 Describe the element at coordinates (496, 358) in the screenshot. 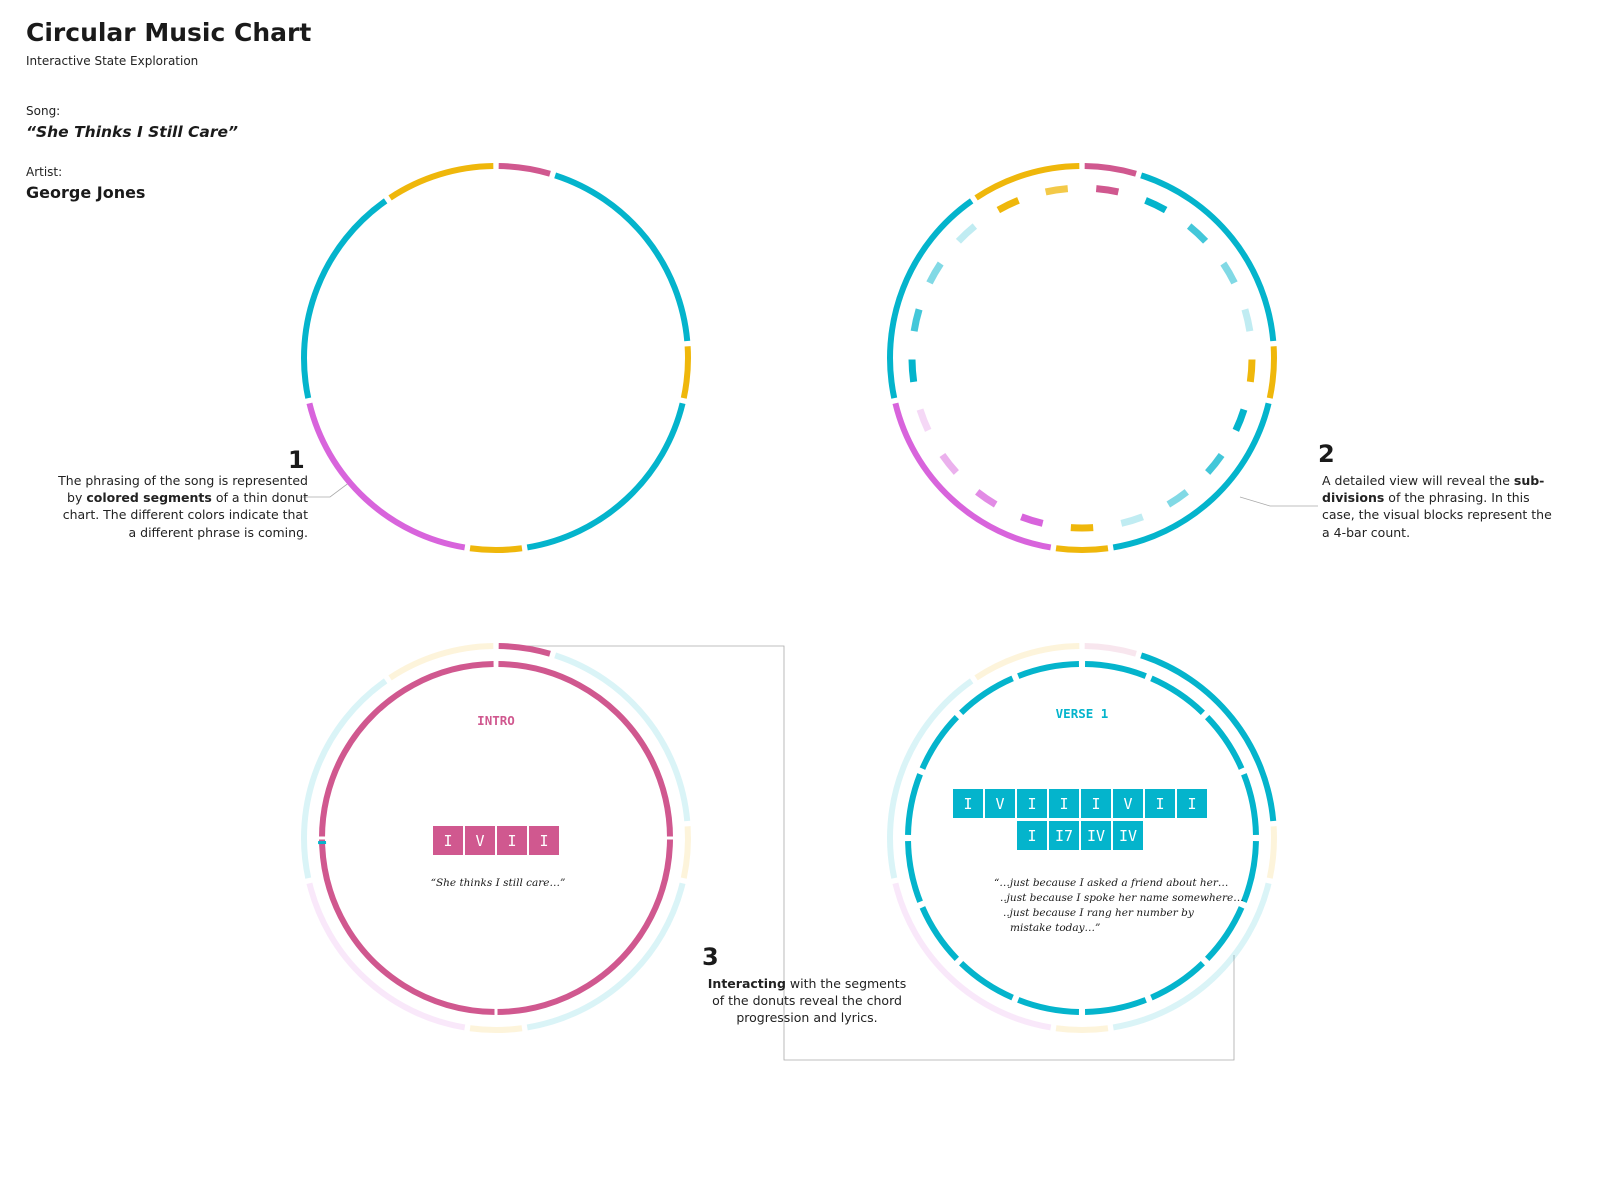

I see `donut-overview` at that location.